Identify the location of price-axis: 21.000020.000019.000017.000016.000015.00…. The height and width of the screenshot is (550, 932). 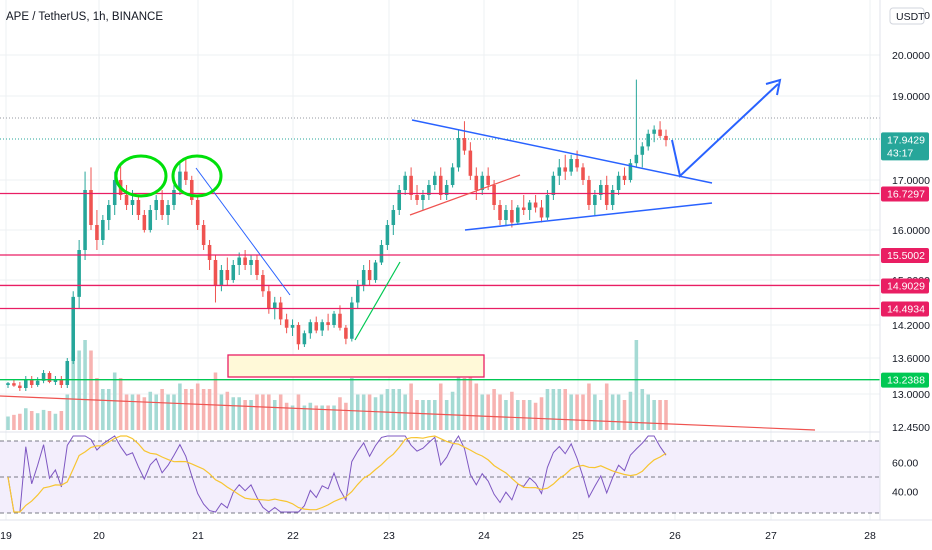
(905, 275).